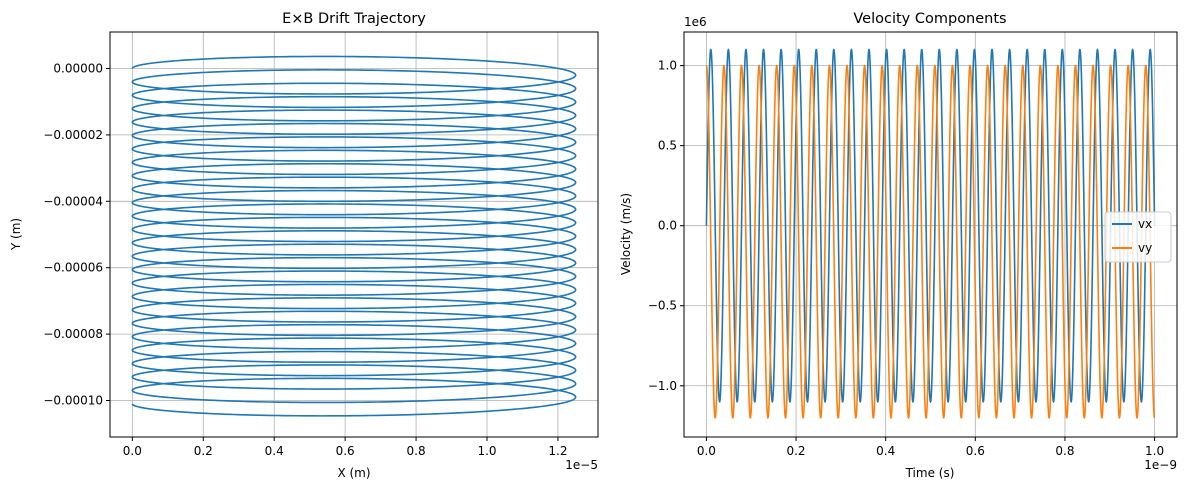 This screenshot has height=490, width=1189. What do you see at coordinates (1145, 248) in the screenshot?
I see `legend-label-vy: vy` at bounding box center [1145, 248].